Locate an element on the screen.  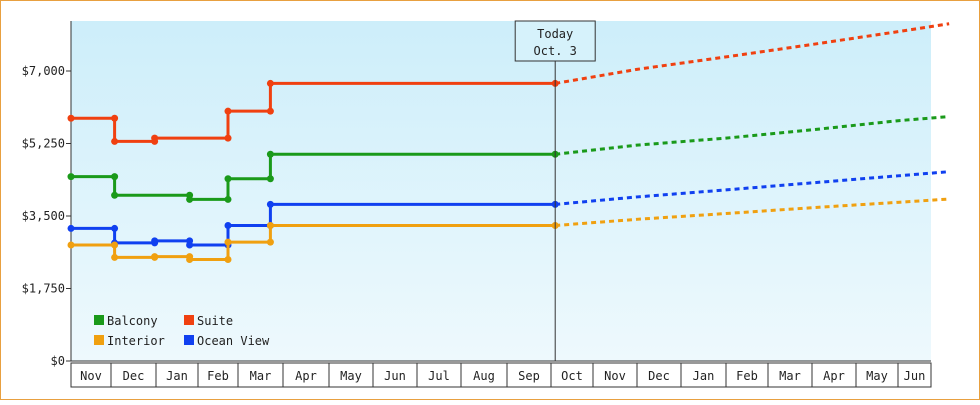
forecast-line-balcony is located at coordinates (752, 135).